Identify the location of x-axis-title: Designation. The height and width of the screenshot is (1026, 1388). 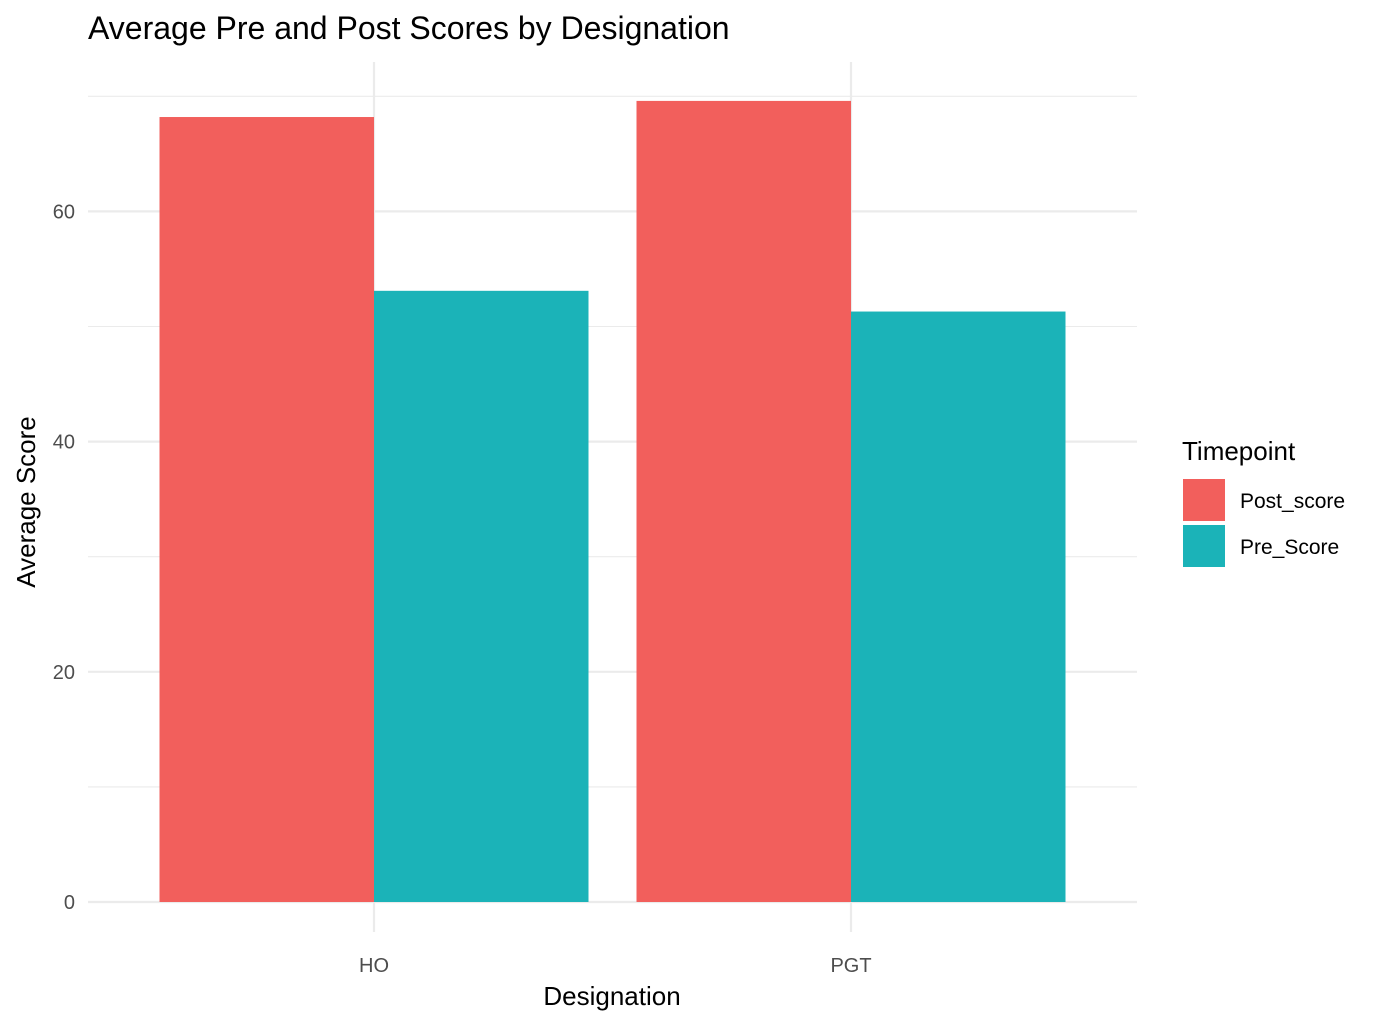
(611, 996).